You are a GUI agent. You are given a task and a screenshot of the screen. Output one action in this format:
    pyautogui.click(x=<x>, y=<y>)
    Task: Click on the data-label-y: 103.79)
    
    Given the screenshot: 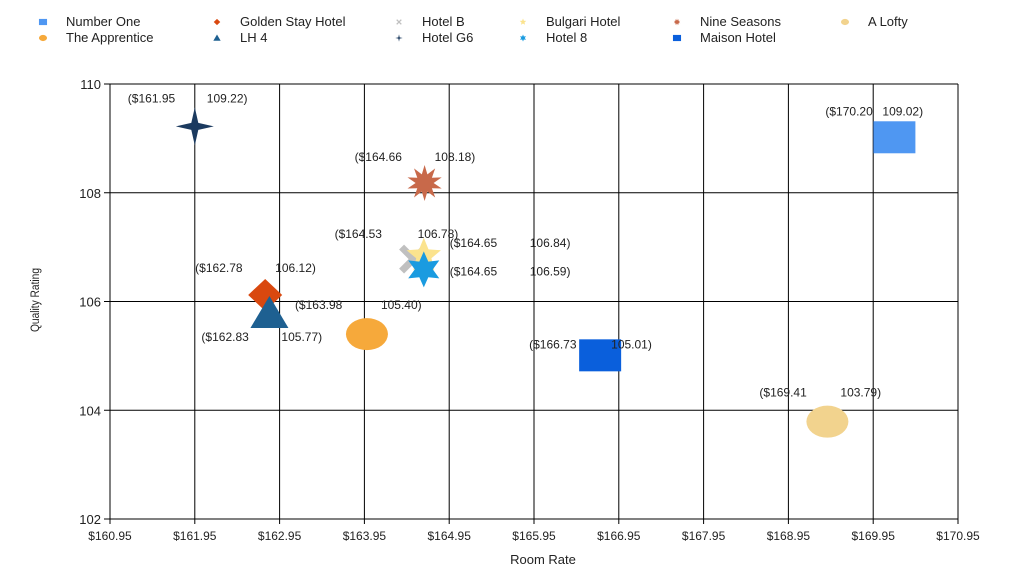 What is the action you would take?
    pyautogui.click(x=860, y=393)
    